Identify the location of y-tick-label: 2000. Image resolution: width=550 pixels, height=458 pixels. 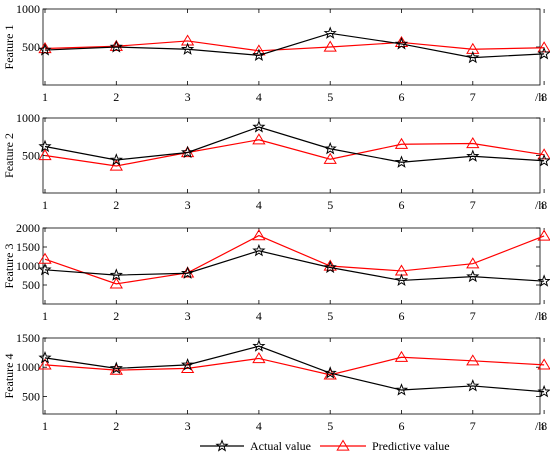
(28, 228).